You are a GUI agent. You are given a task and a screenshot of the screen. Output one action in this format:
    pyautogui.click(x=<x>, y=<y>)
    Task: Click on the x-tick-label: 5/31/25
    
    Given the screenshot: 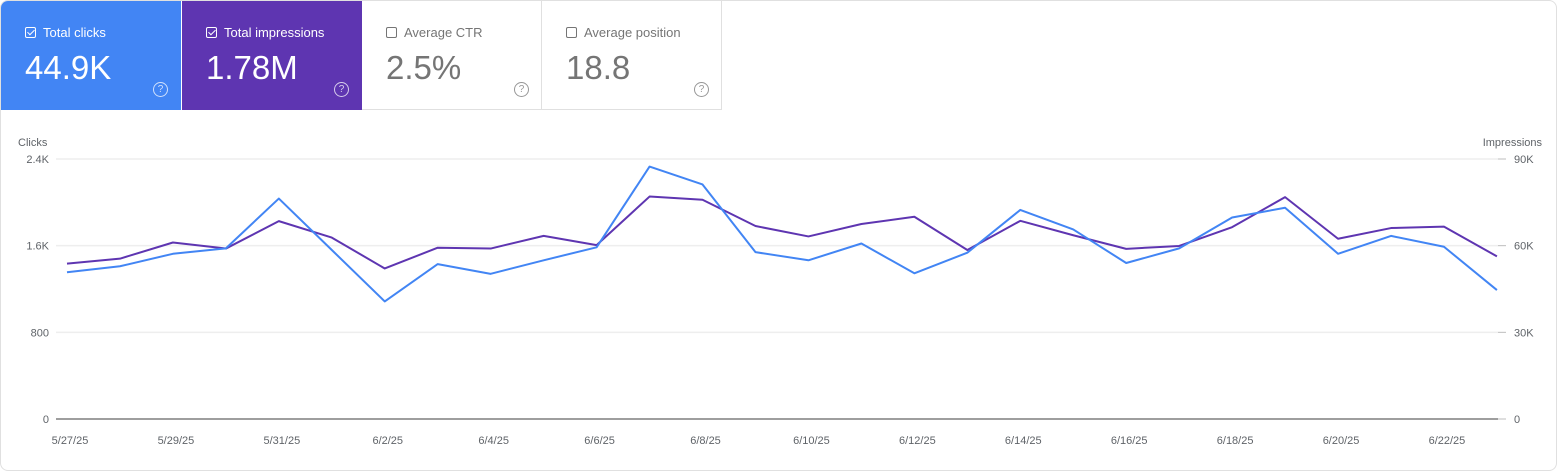 What is the action you would take?
    pyautogui.click(x=281, y=441)
    